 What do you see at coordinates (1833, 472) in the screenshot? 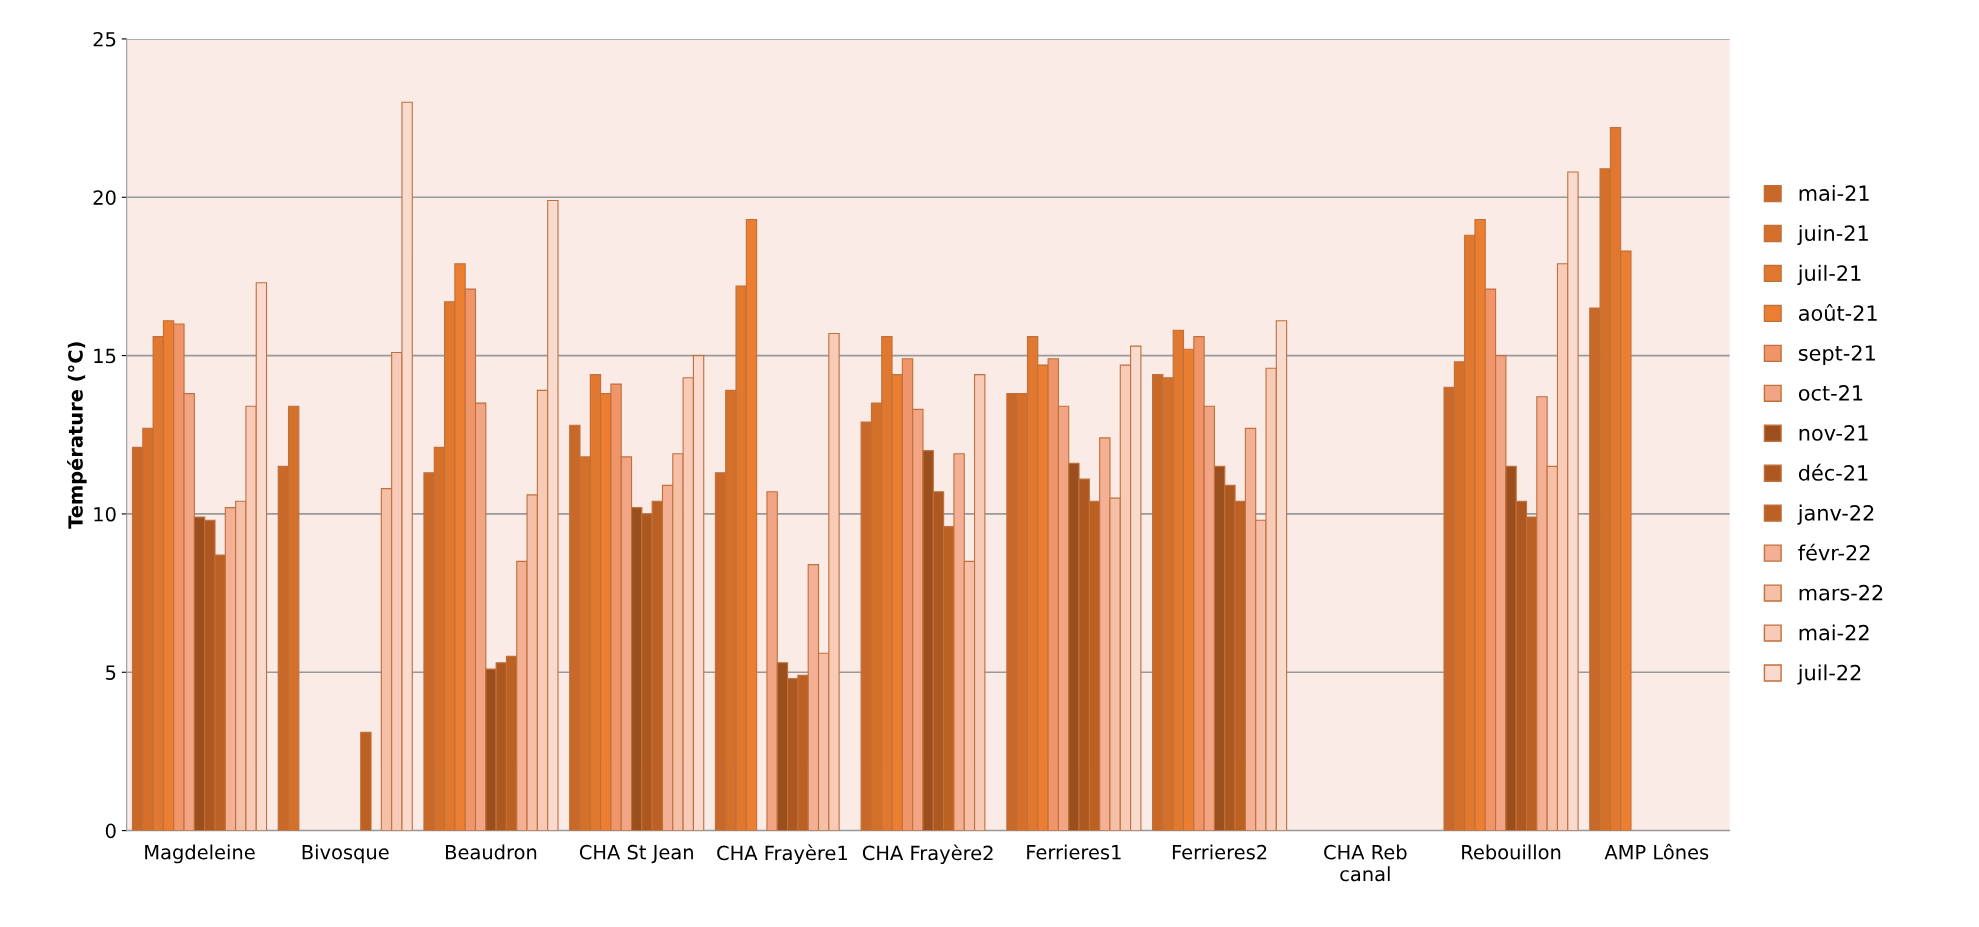
I see `legend-label: déc-21` at bounding box center [1833, 472].